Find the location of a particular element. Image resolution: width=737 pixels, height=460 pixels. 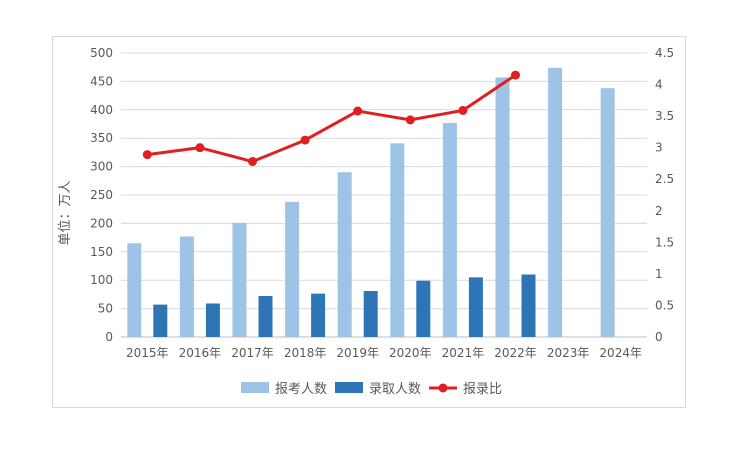

legend-label: 报考人数 is located at coordinates (301, 389).